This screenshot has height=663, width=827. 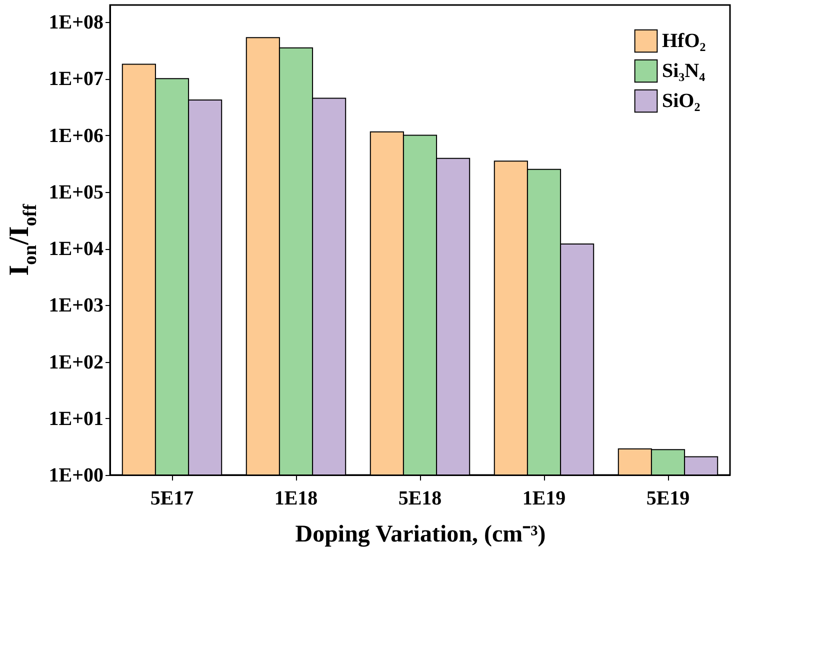 I want to click on x-tick-label: 1E19, so click(x=544, y=499).